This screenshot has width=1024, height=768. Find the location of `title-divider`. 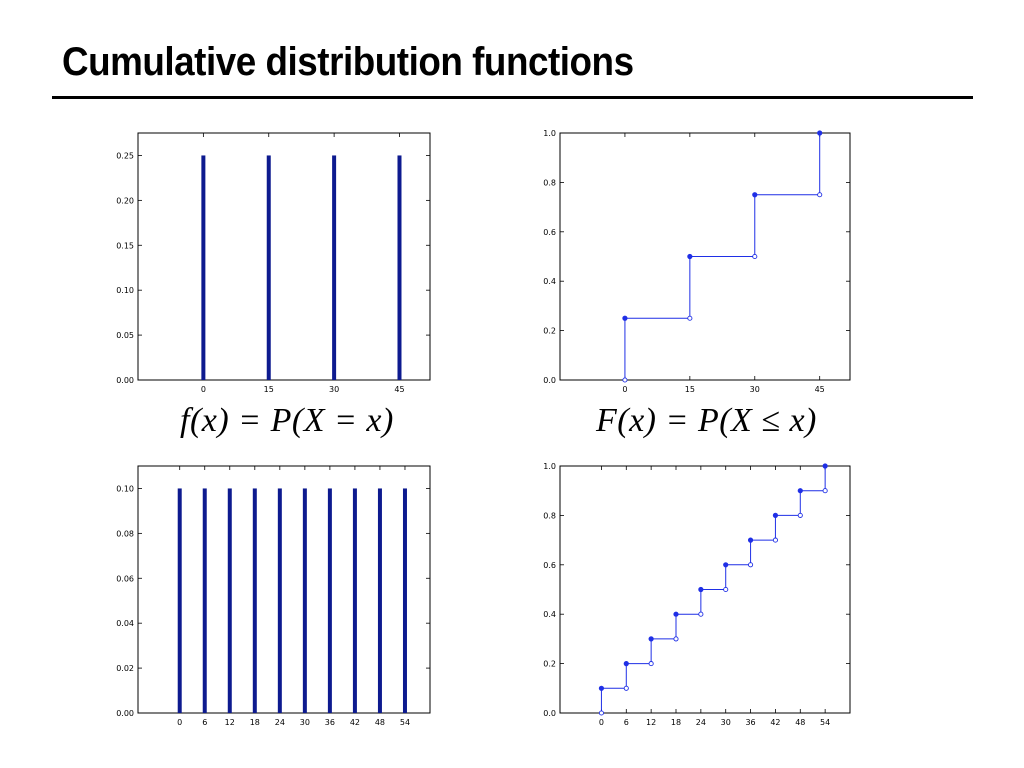

title-divider is located at coordinates (512, 97).